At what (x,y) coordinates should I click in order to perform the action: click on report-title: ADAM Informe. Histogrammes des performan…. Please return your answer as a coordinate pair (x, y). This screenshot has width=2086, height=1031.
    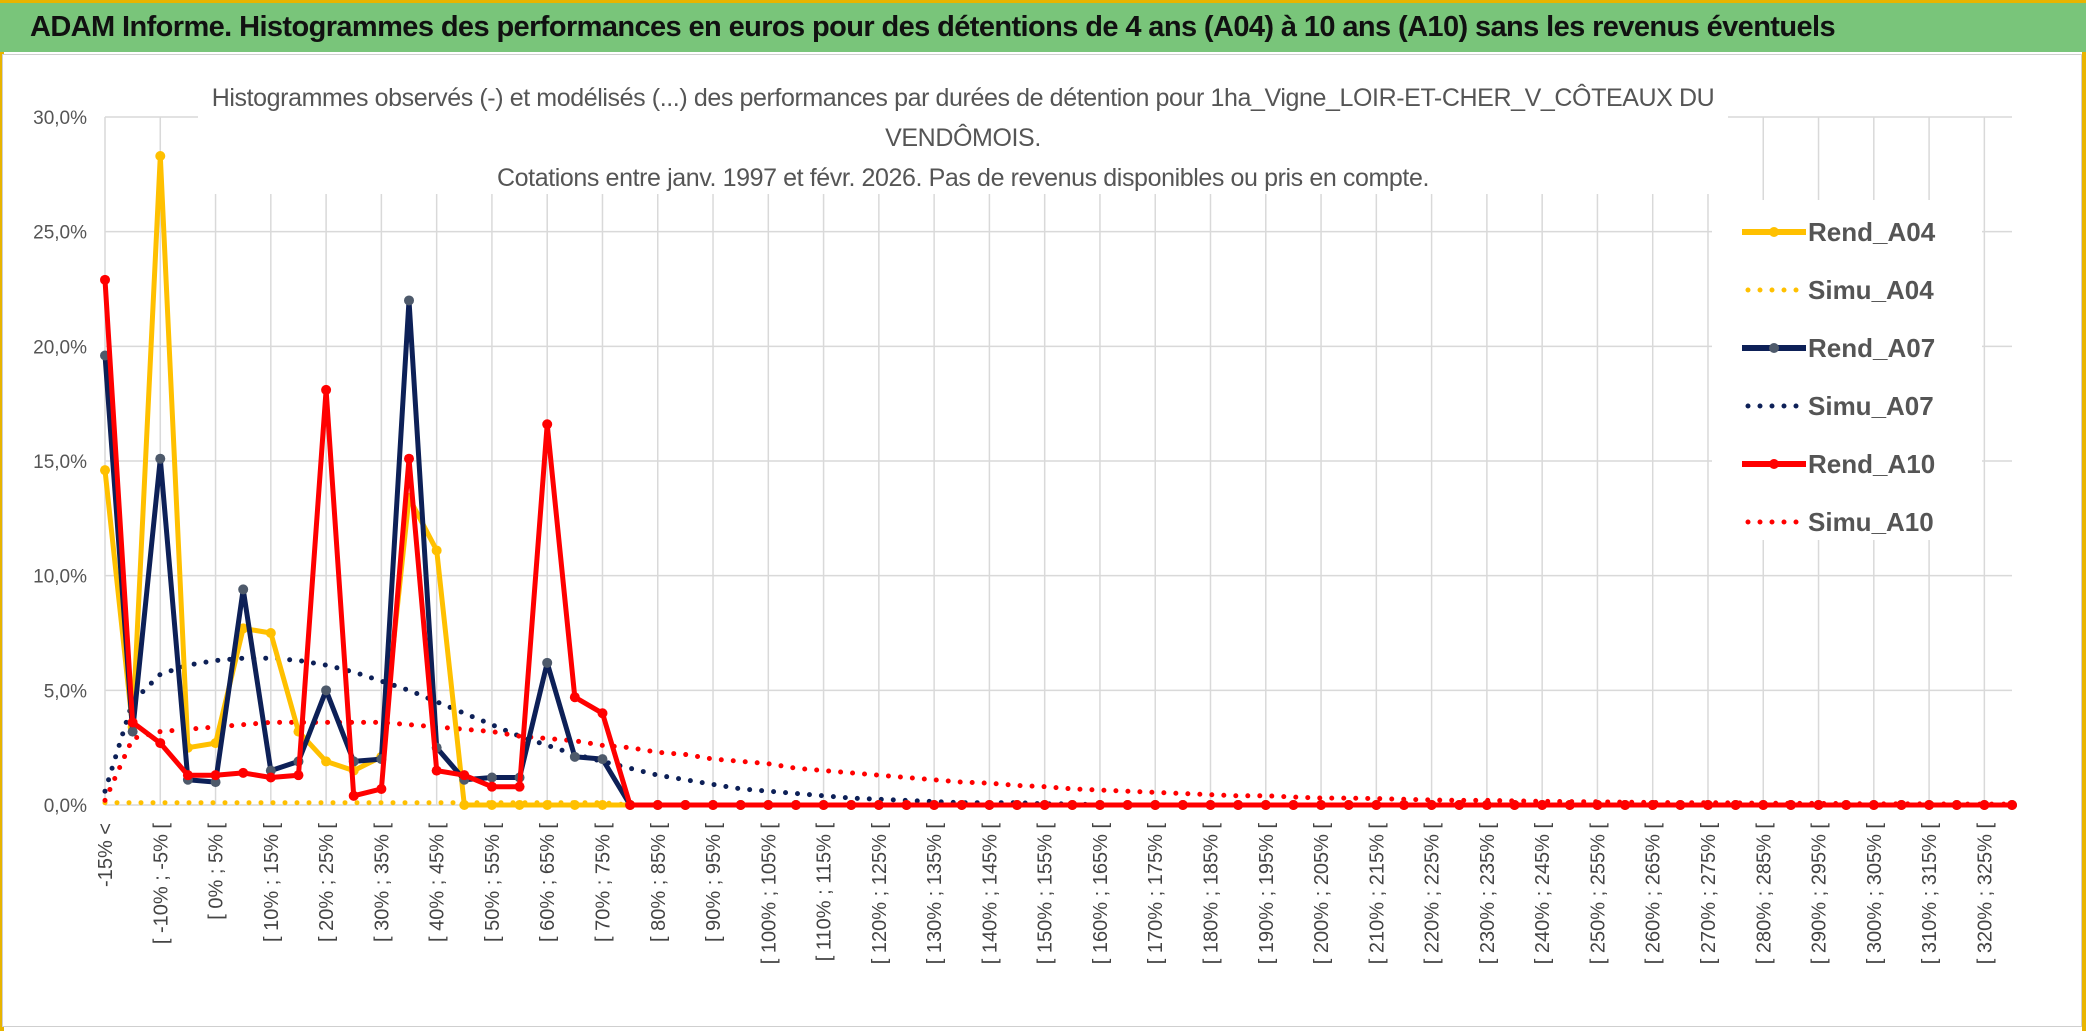
    Looking at the image, I should click on (933, 27).